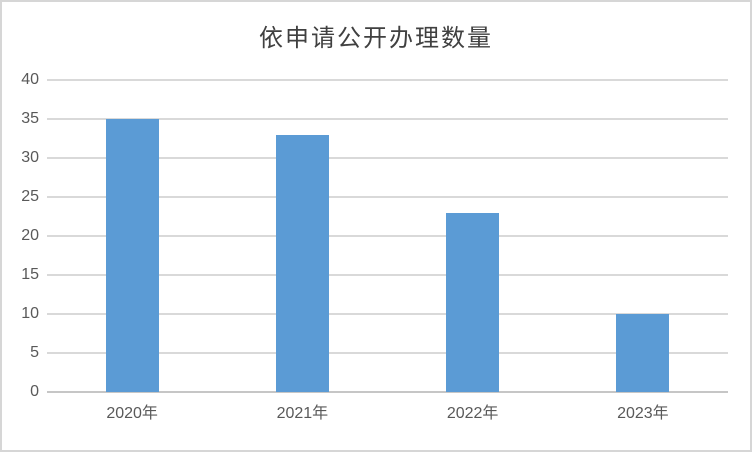  Describe the element at coordinates (376, 38) in the screenshot. I see `chart-title: 依申请公开办理数量` at that location.